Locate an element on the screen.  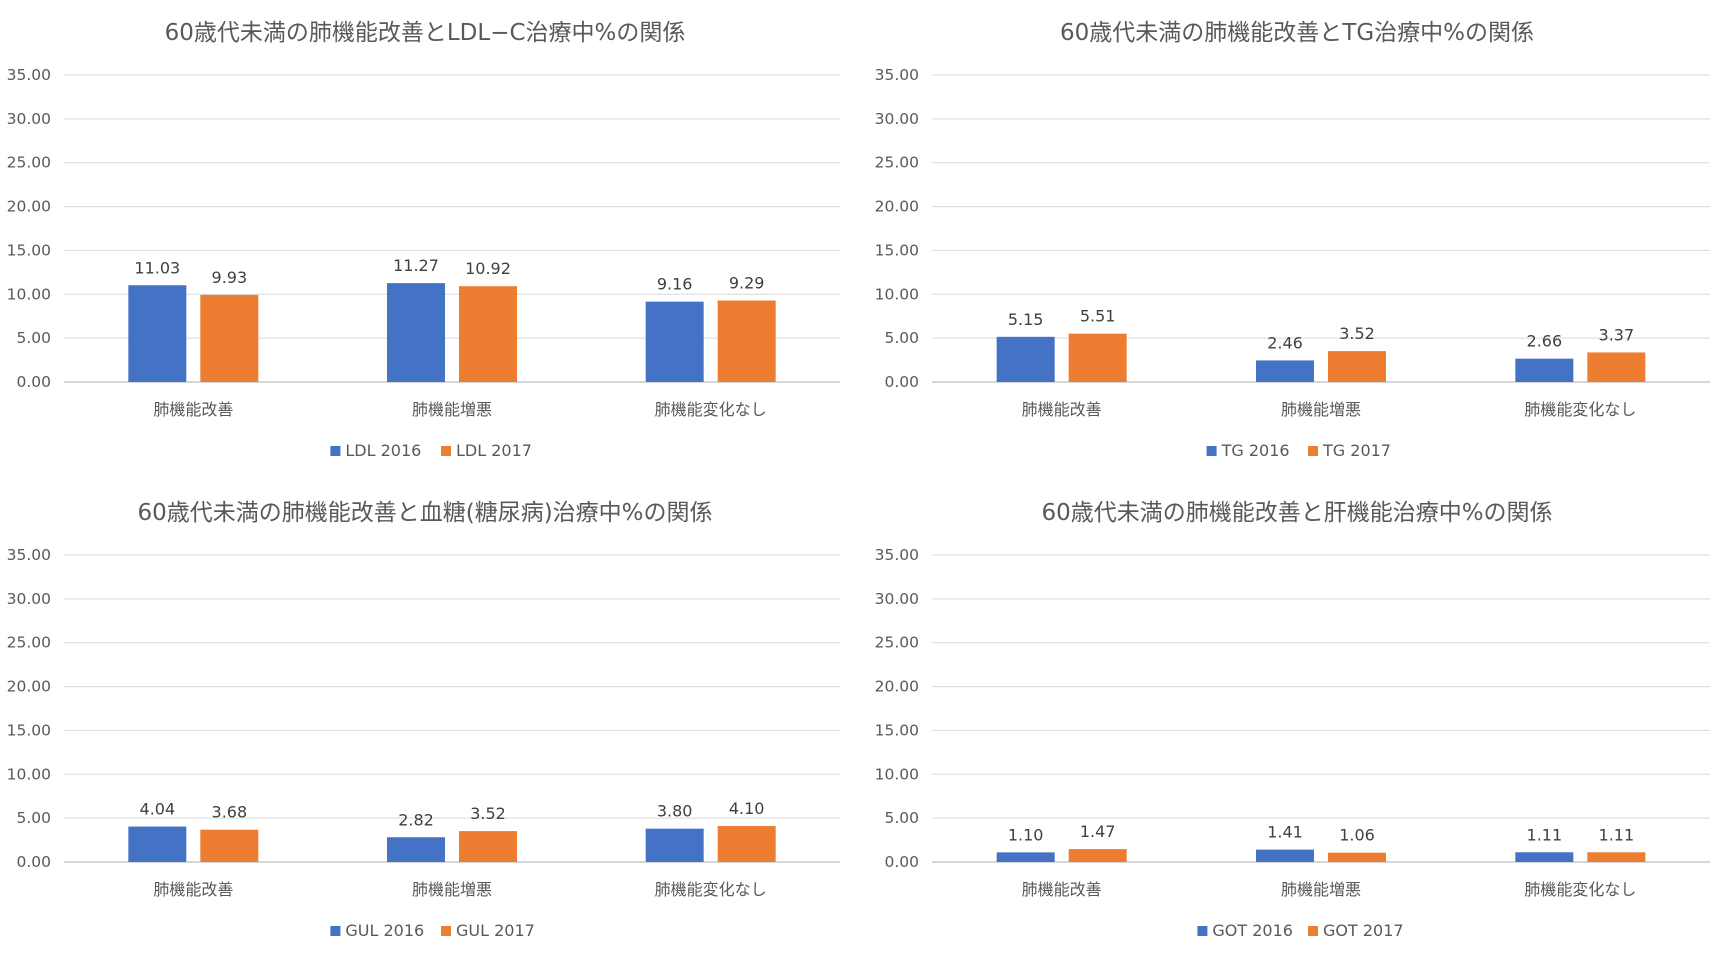
data-label: 4.04 is located at coordinates (158, 809).